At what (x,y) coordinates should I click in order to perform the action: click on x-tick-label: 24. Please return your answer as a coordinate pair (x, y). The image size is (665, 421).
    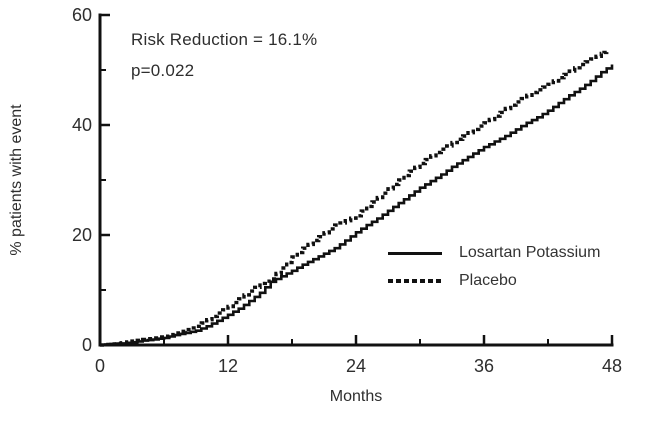
    Looking at the image, I should click on (356, 366).